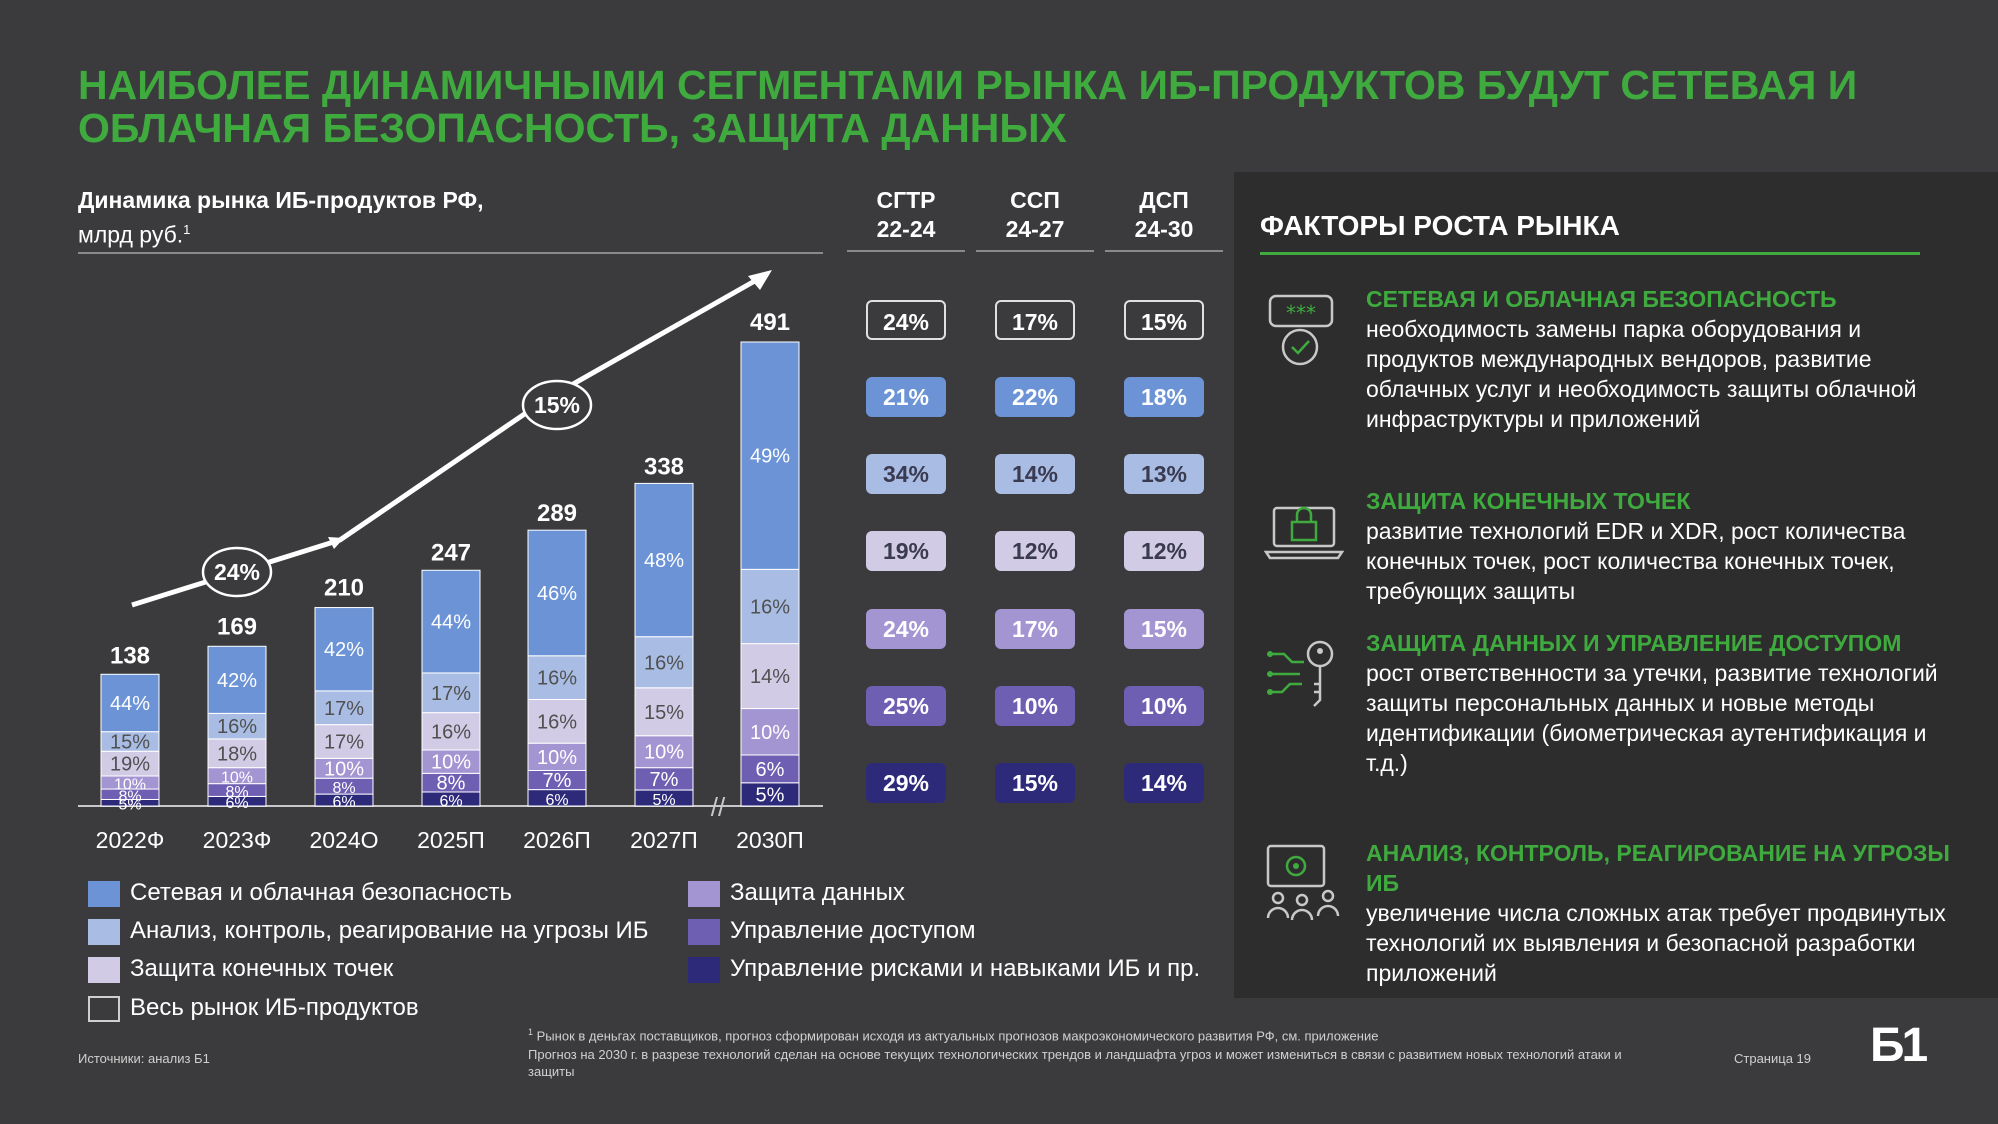  I want to click on cagr-cell: 34%, so click(906, 474).